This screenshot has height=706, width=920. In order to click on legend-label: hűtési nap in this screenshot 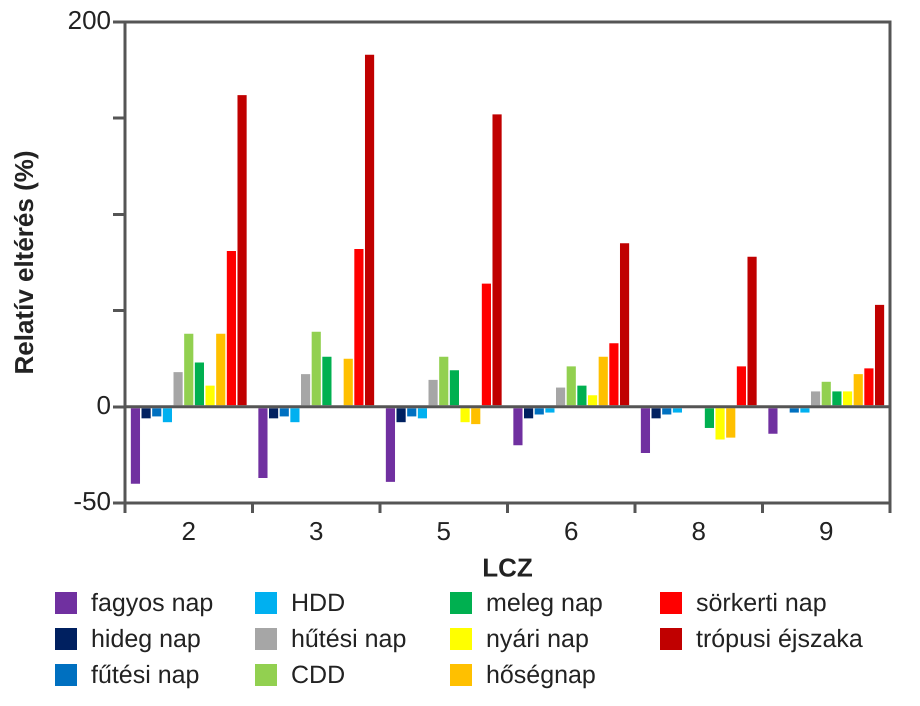, I will do `click(348, 639)`.